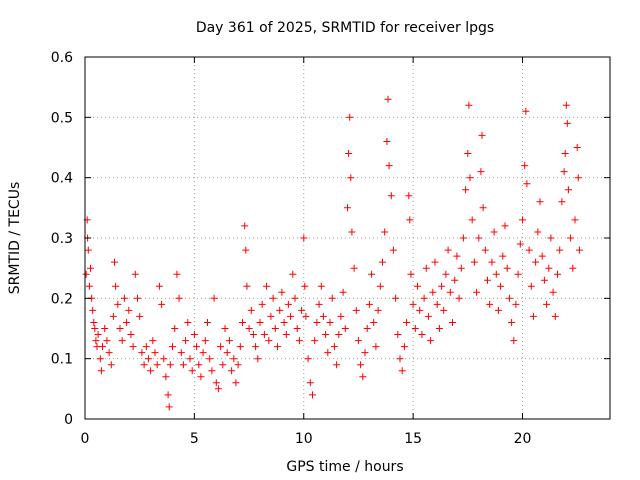 The width and height of the screenshot is (640, 480). What do you see at coordinates (85, 439) in the screenshot?
I see `x-tick-label: 0` at bounding box center [85, 439].